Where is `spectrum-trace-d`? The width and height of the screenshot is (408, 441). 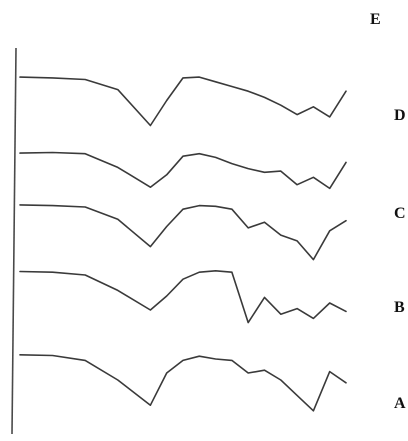
spectrum-trace-d is located at coordinates (183, 170).